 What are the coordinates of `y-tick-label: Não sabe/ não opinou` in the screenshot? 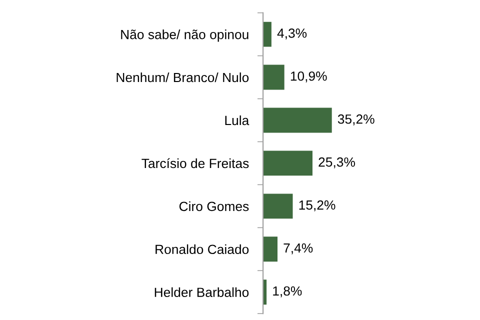 It's located at (184, 36).